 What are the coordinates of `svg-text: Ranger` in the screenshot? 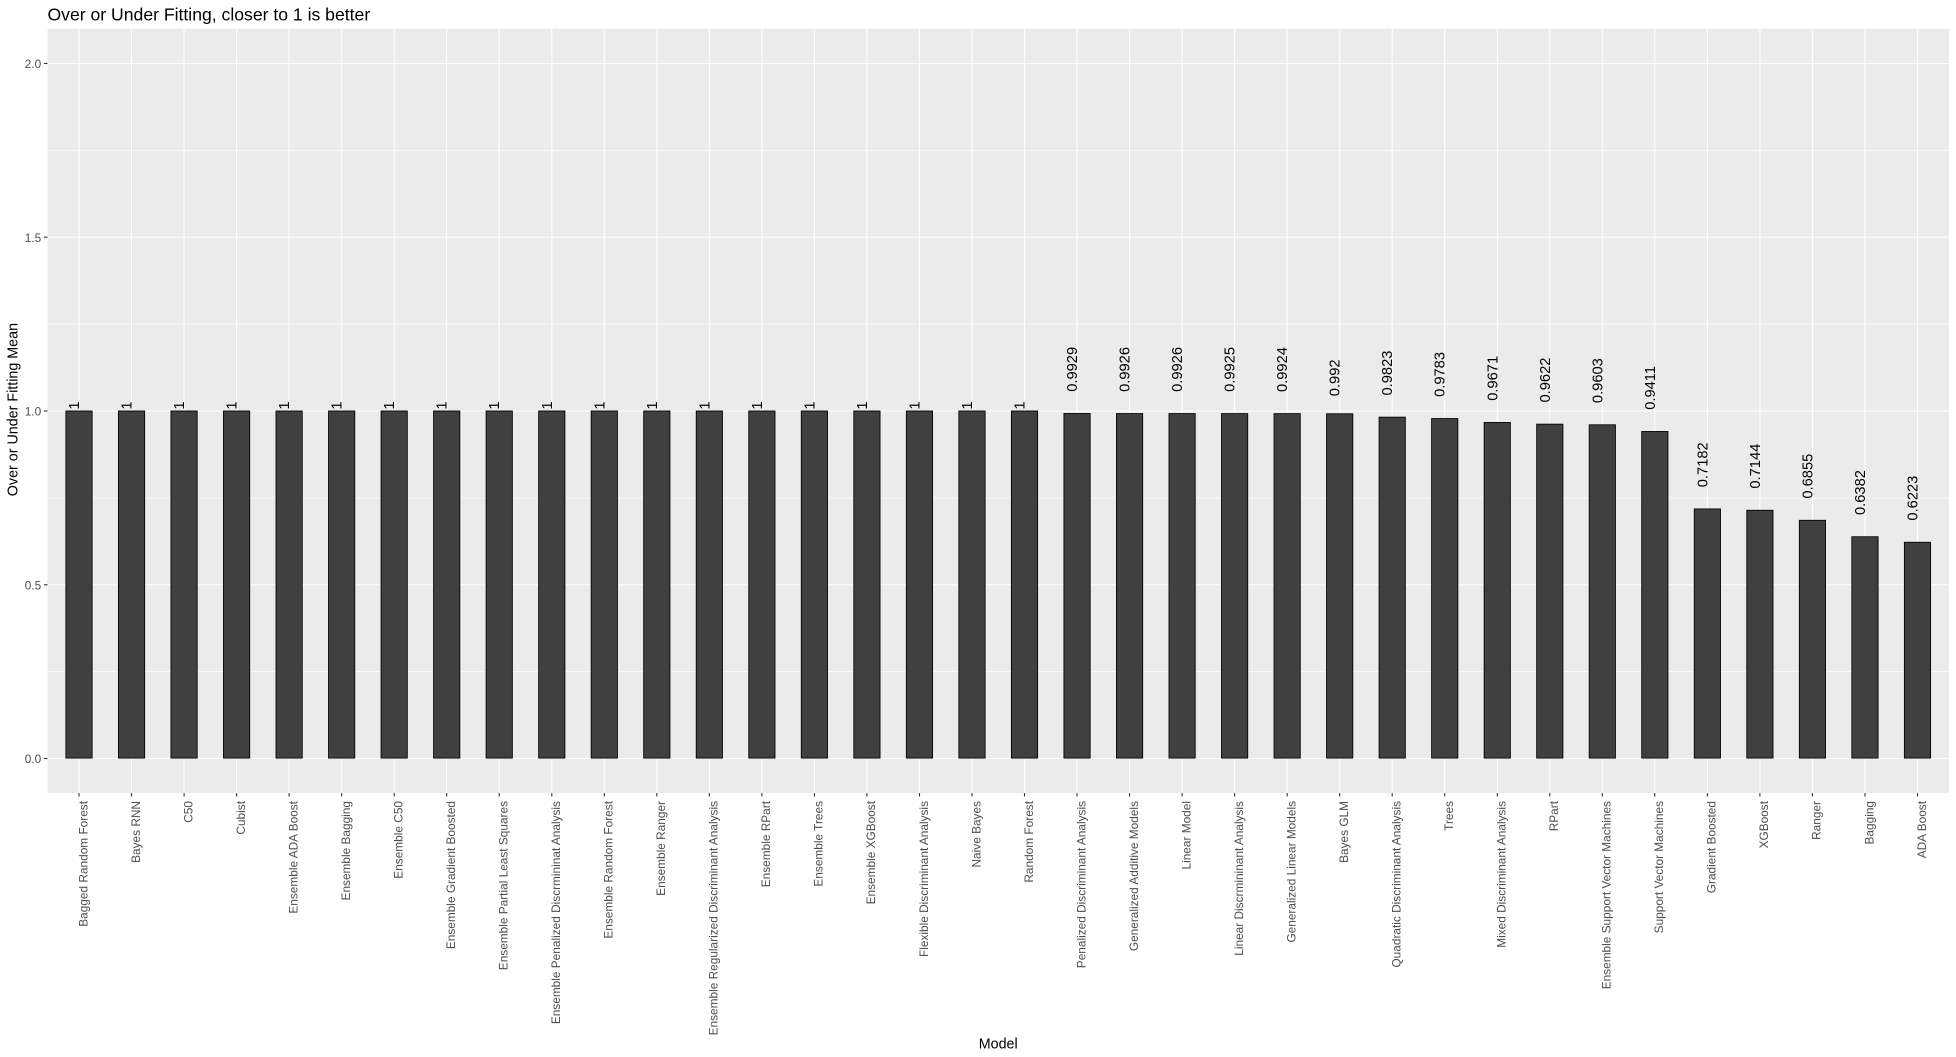 It's located at (1817, 820).